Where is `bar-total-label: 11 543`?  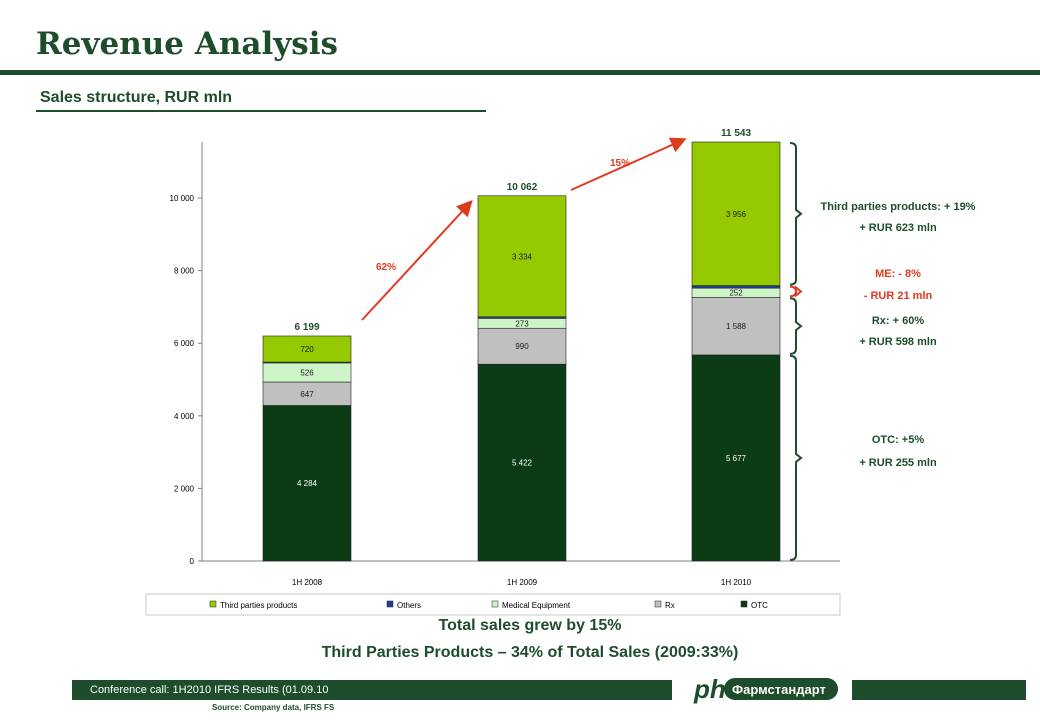
bar-total-label: 11 543 is located at coordinates (736, 133).